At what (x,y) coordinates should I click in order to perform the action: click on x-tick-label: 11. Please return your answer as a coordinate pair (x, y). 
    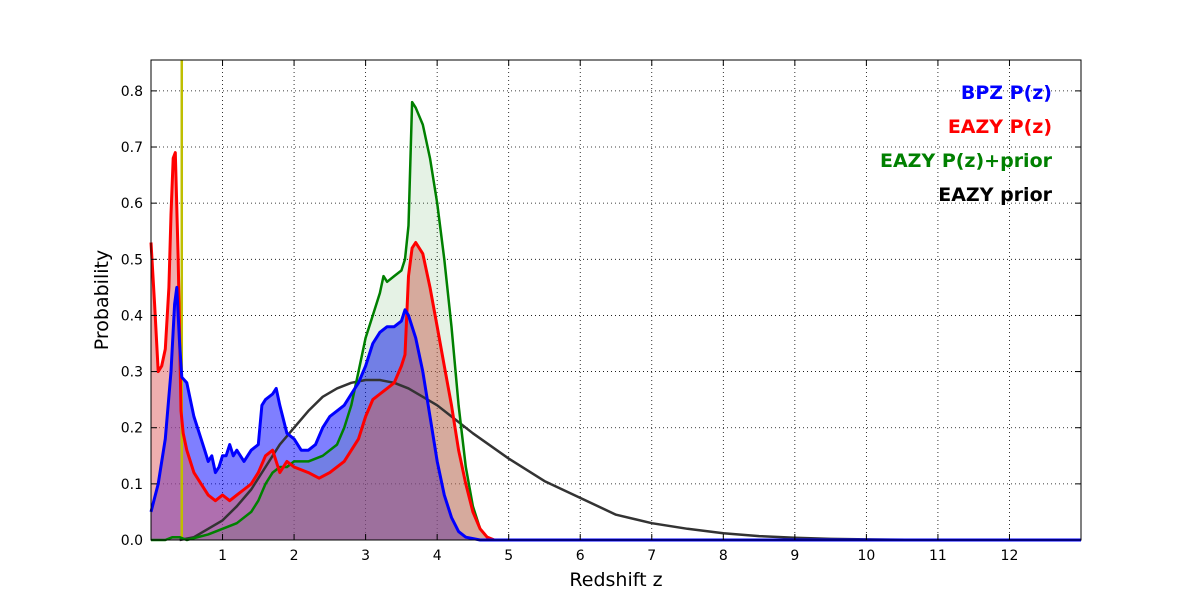
    Looking at the image, I should click on (938, 556).